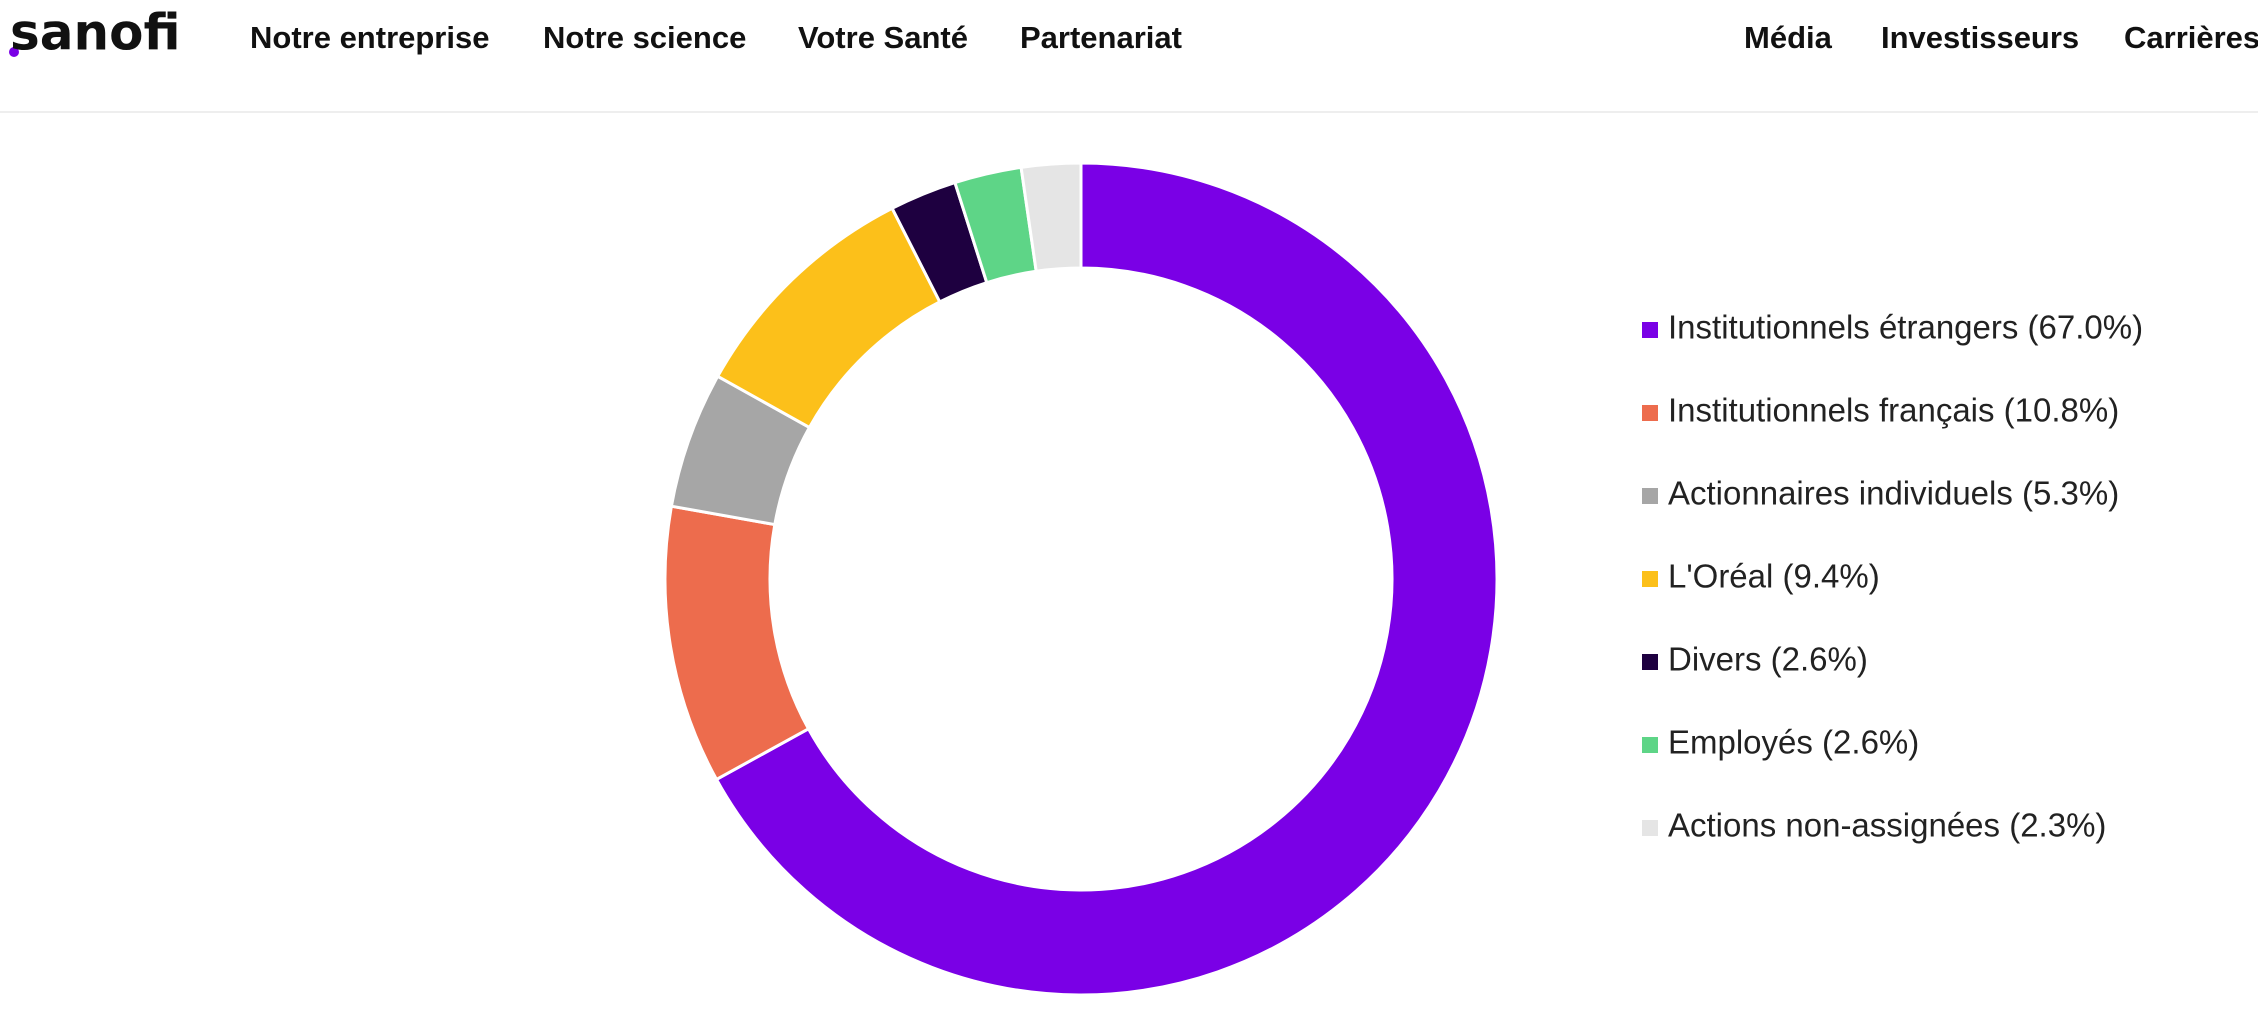  I want to click on header, so click(1129, 56).